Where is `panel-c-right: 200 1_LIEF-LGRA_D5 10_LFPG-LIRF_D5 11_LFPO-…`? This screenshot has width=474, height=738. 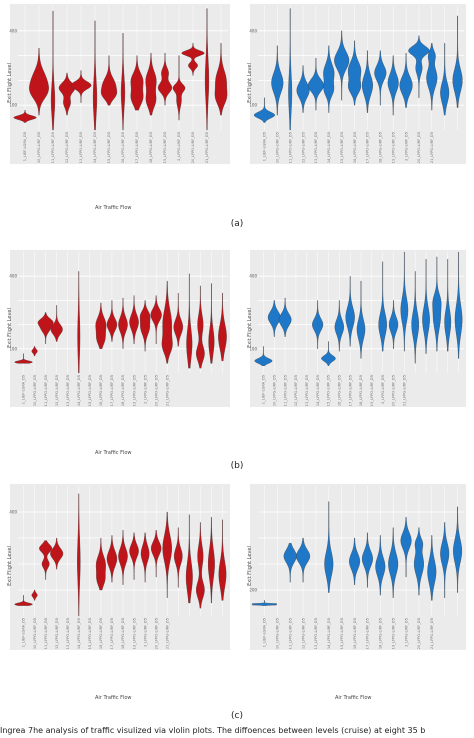 panel-c-right: 200 1_LIEF-LGRA_D5 10_LFPG-LIRF_D5 11_LFPO-… is located at coordinates (357, 567).